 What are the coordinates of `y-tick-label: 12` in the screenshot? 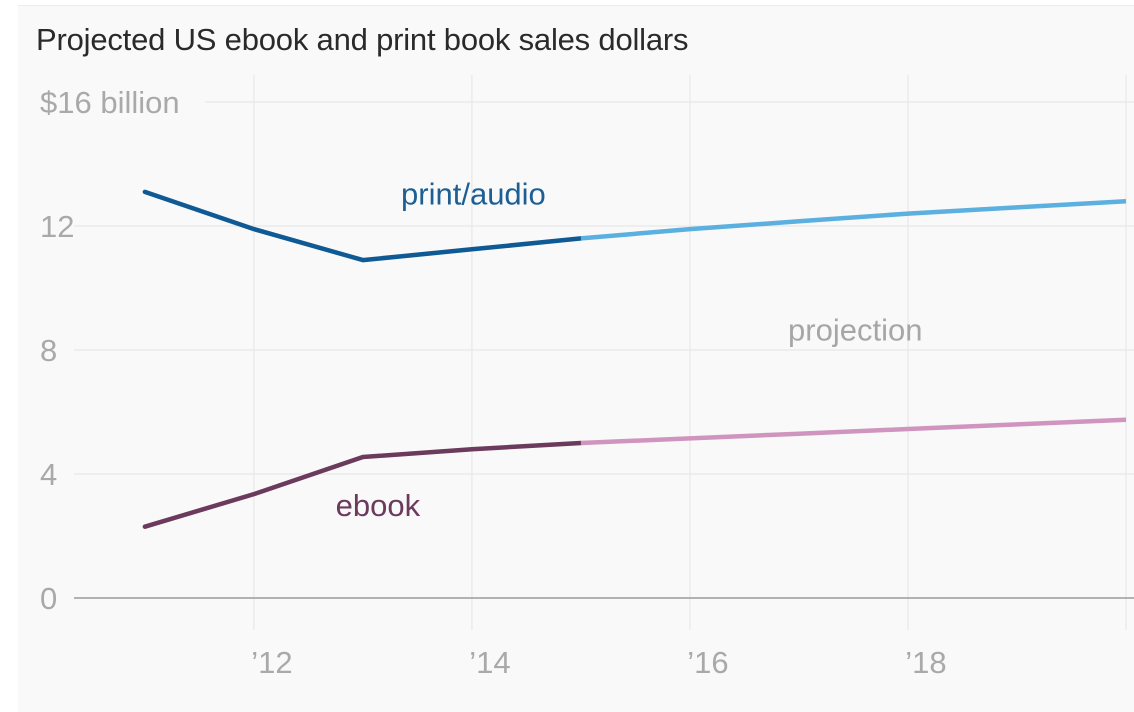 It's located at (57, 226).